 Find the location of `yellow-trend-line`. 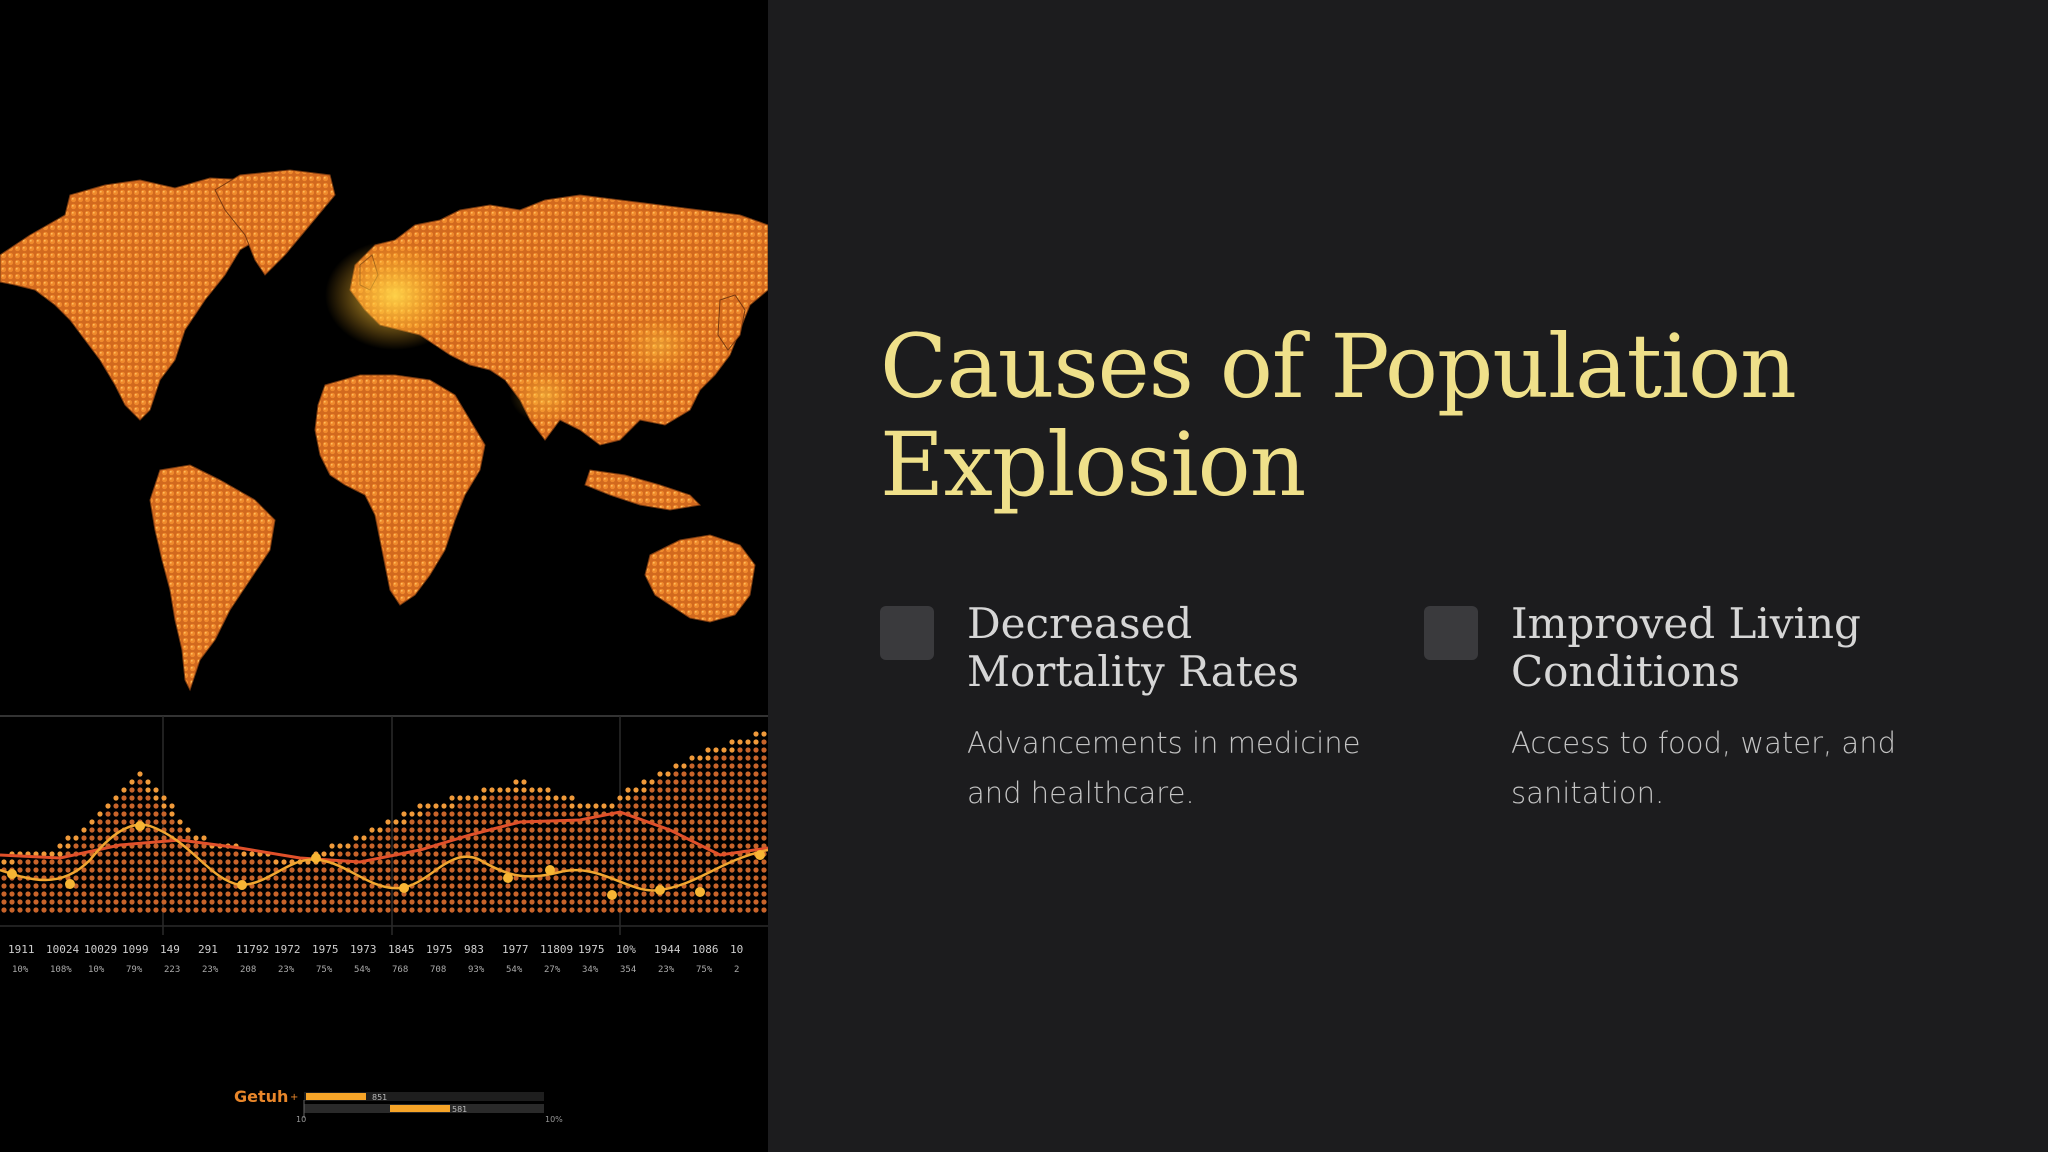

yellow-trend-line is located at coordinates (384, 857).